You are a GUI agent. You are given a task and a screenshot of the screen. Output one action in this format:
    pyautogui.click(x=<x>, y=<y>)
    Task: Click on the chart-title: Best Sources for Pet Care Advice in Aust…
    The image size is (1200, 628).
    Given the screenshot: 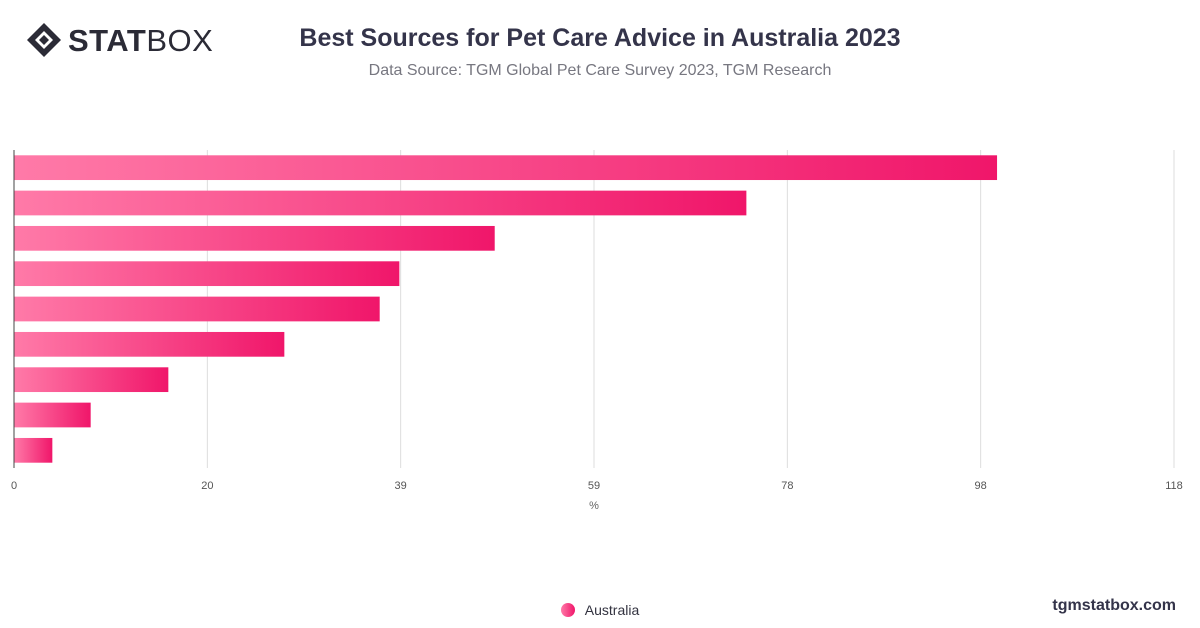 What is the action you would take?
    pyautogui.click(x=600, y=38)
    